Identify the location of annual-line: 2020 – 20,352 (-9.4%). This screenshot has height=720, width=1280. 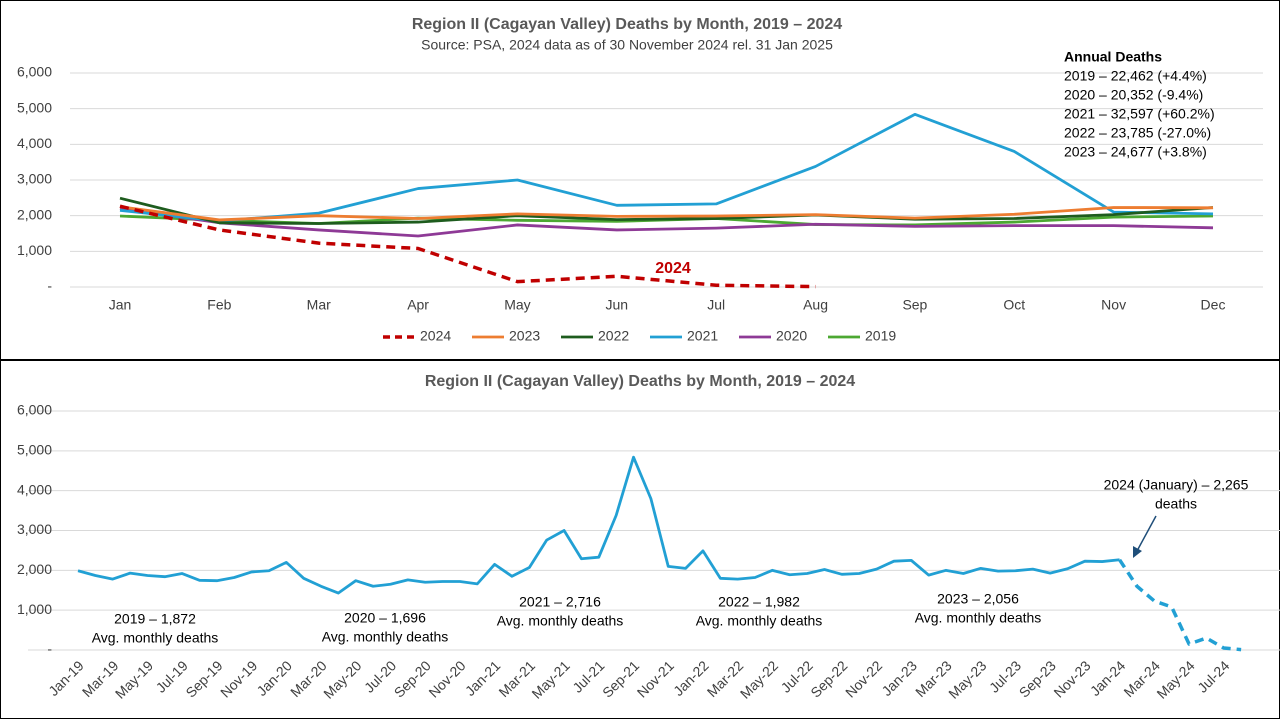
(1133, 95).